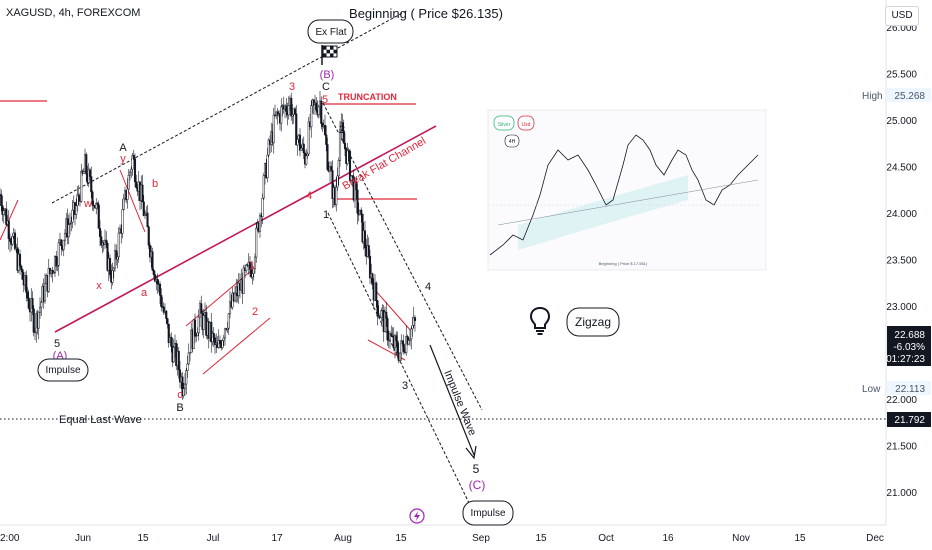 The width and height of the screenshot is (932, 550). I want to click on symbol-header: XAGUSD, 4h, FOREXCOM, so click(73, 13).